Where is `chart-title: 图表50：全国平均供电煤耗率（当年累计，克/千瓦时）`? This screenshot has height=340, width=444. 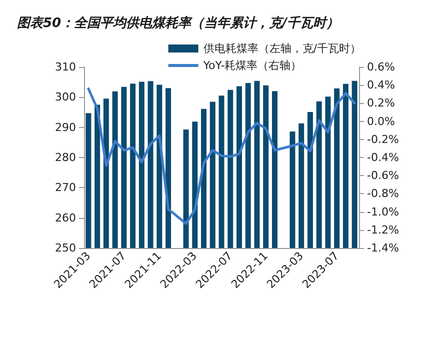 chart-title: 图表50：全国平均供电煤耗率（当年累计，克/千瓦时） is located at coordinates (178, 23).